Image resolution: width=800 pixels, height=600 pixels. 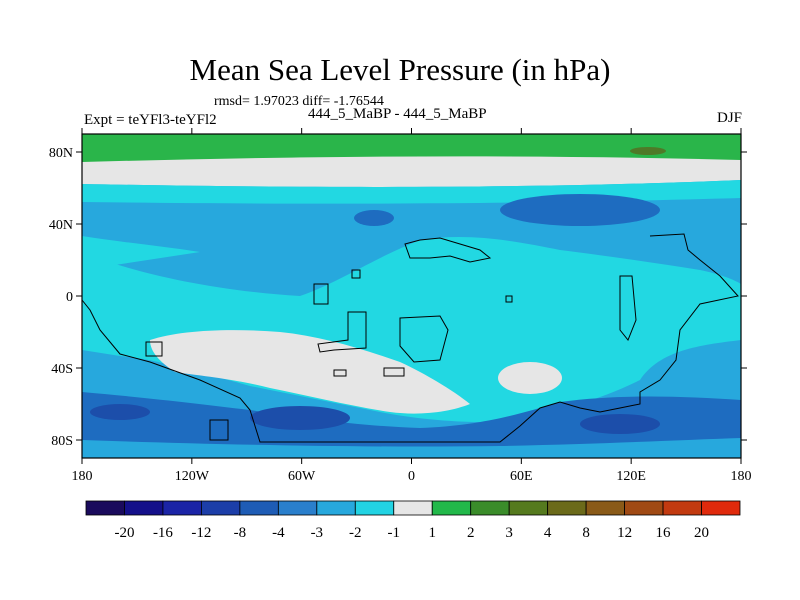 What do you see at coordinates (240, 533) in the screenshot?
I see `colorbar-label: -8` at bounding box center [240, 533].